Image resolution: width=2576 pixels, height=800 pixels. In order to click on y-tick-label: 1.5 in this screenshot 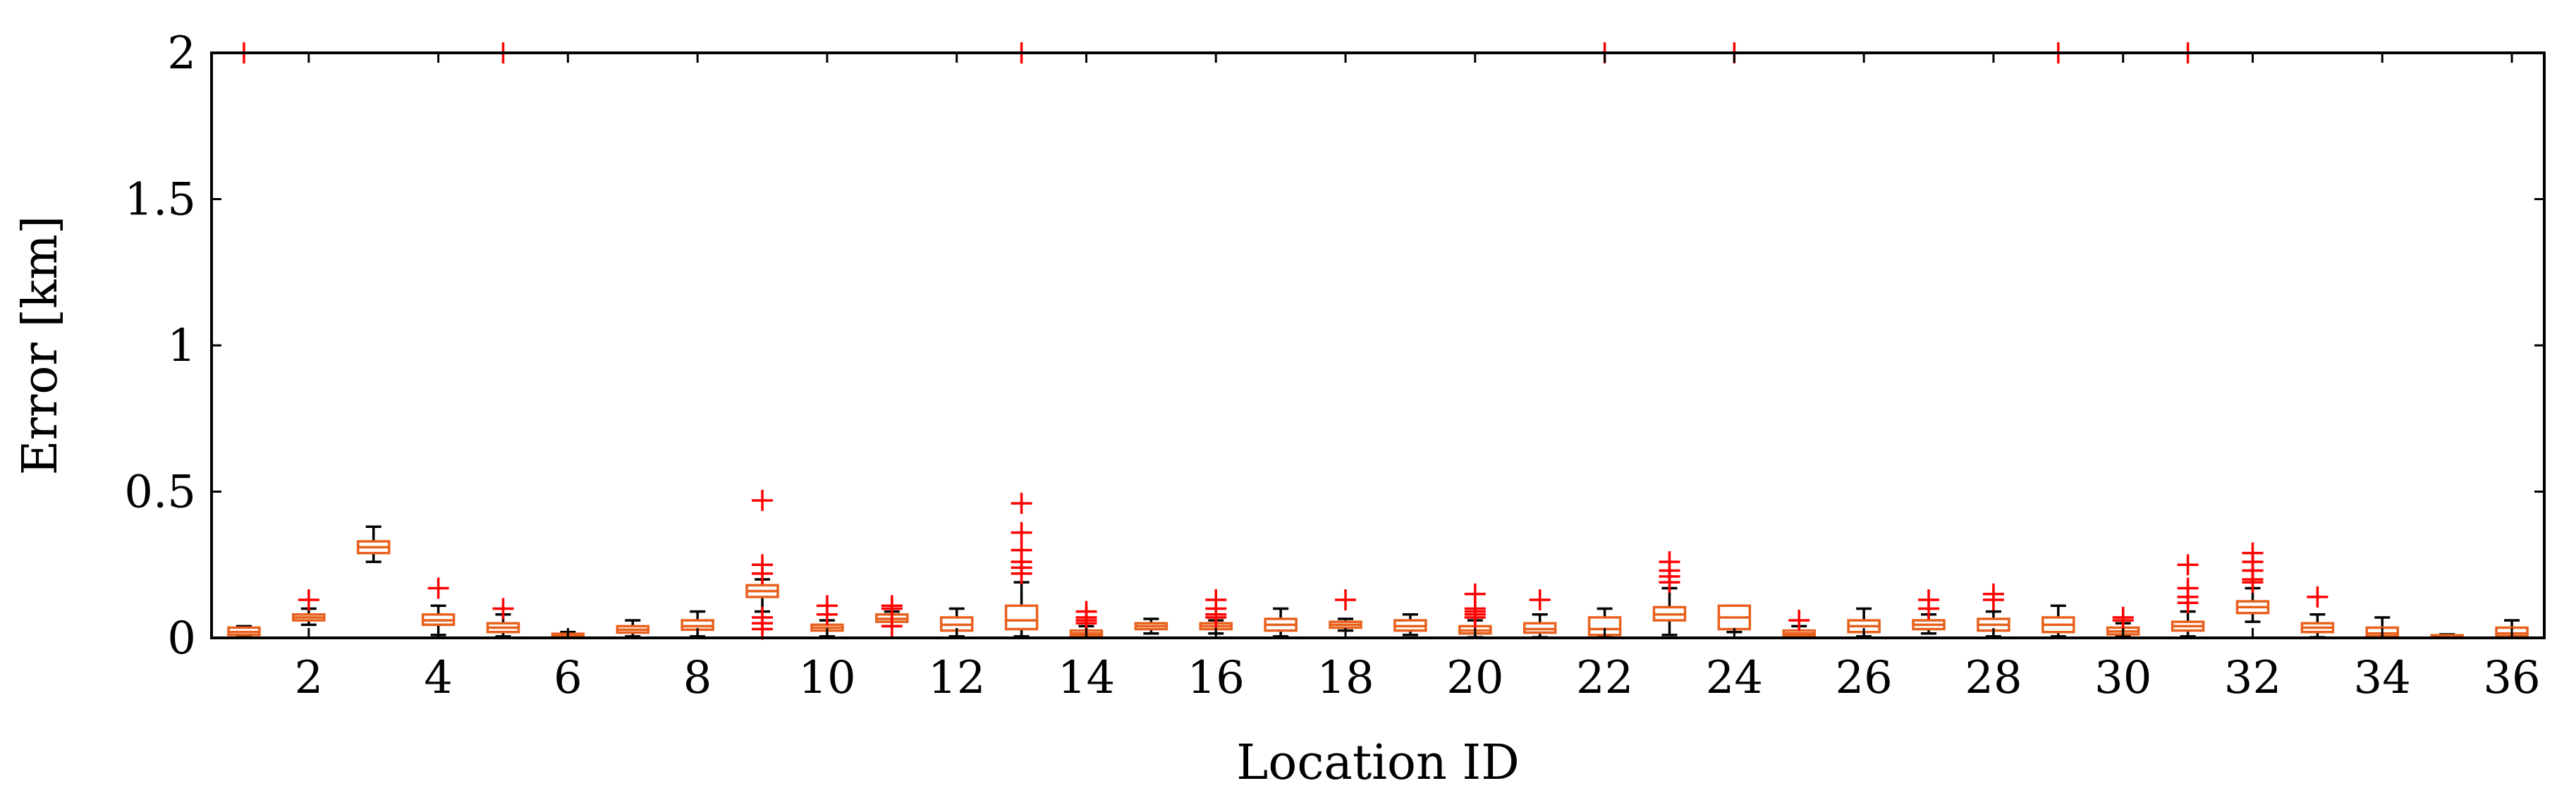, I will do `click(160, 200)`.